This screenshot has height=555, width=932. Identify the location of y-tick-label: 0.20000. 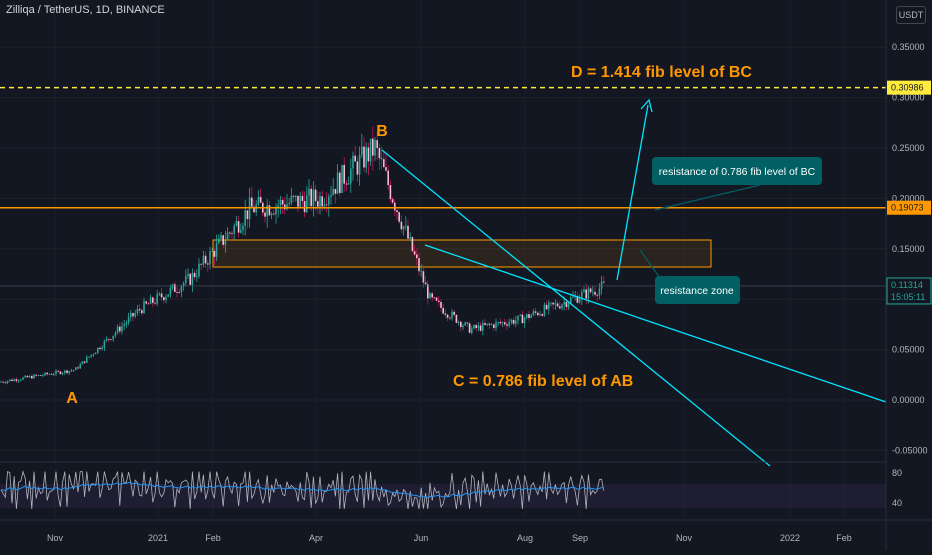
(908, 198).